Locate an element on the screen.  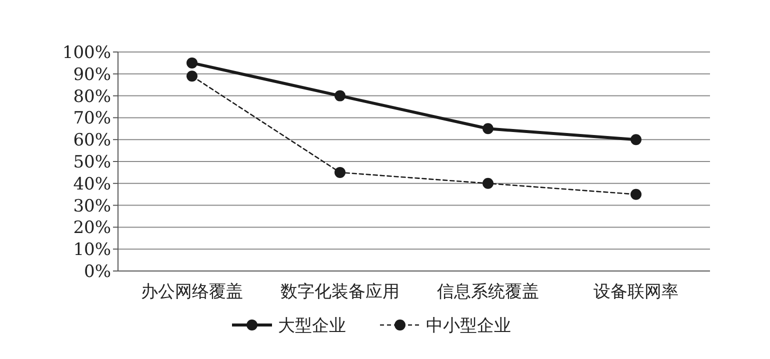
y-tick-label: 90% is located at coordinates (92, 74).